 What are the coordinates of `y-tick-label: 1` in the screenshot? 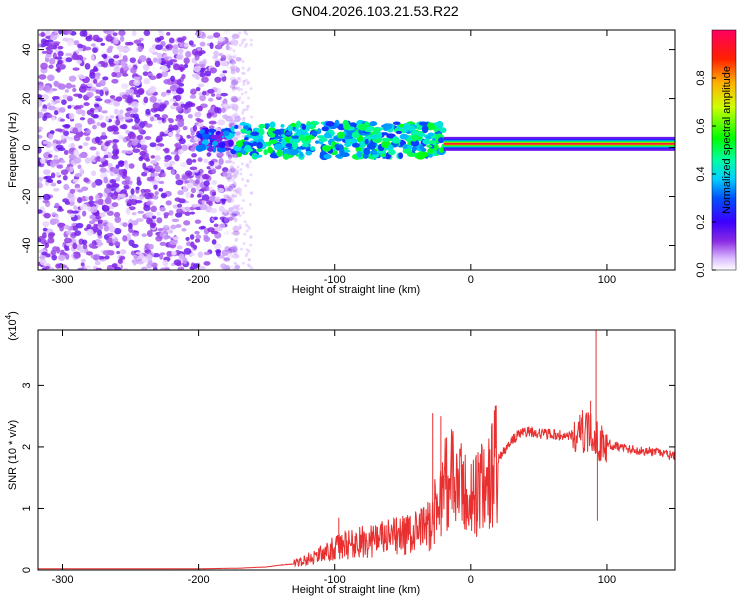 It's located at (27, 508).